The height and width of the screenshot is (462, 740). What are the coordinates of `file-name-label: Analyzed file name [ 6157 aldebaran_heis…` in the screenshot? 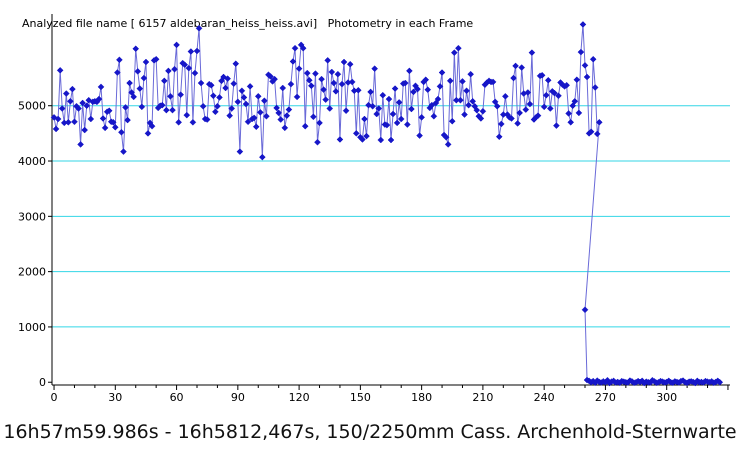 It's located at (170, 23).